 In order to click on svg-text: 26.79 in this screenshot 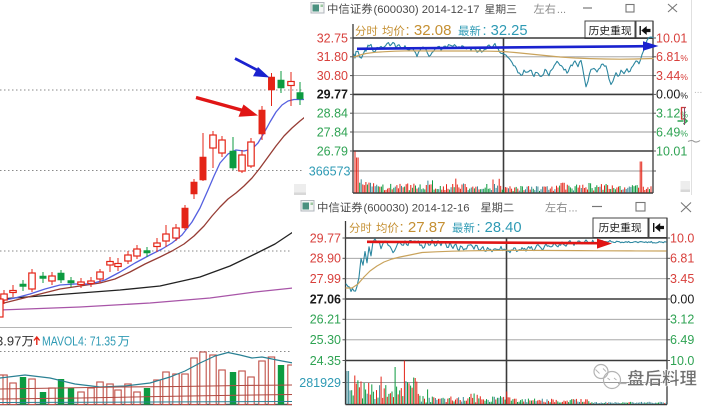, I will do `click(332, 151)`.